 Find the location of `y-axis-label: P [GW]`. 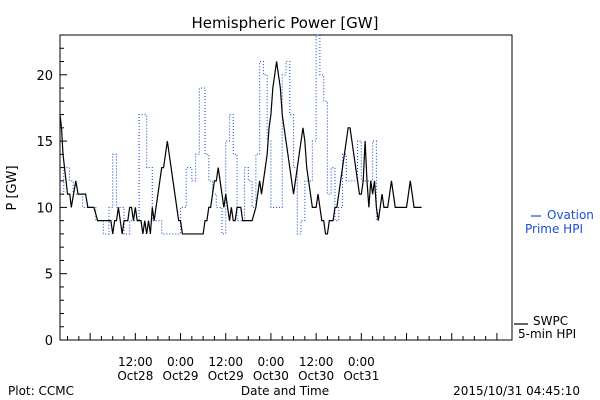

y-axis-label: P [GW] is located at coordinates (12, 187).